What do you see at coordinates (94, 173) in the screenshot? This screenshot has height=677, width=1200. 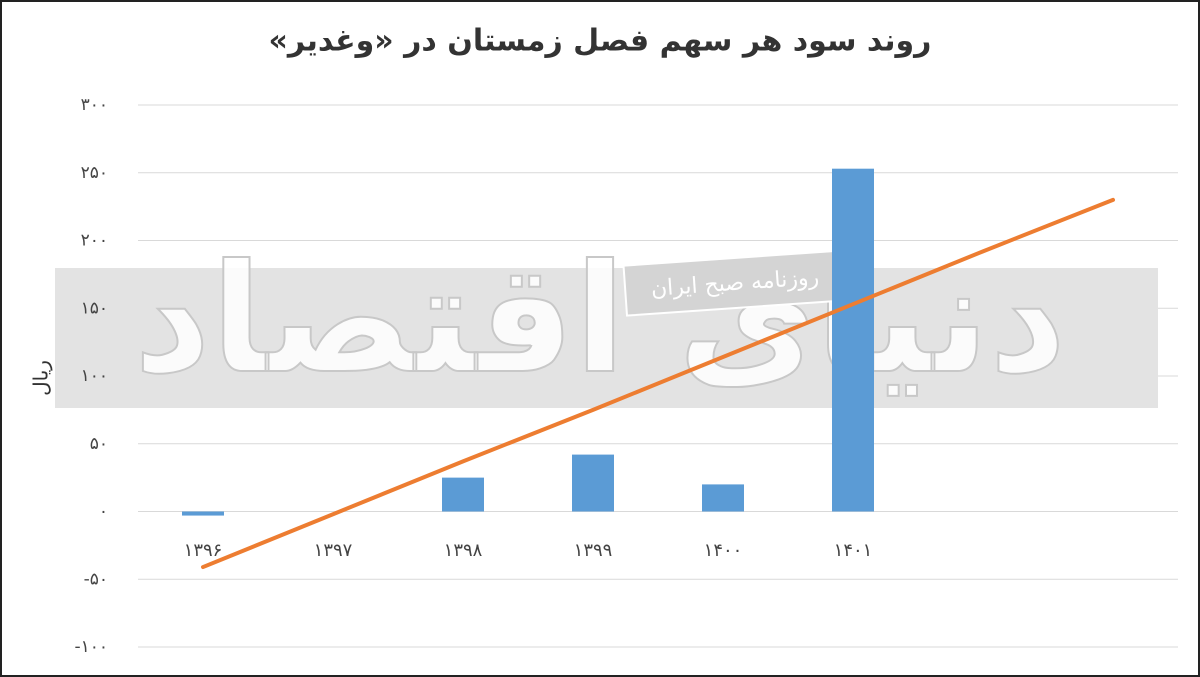 I see `y-tick-label: ۲۵۰` at bounding box center [94, 173].